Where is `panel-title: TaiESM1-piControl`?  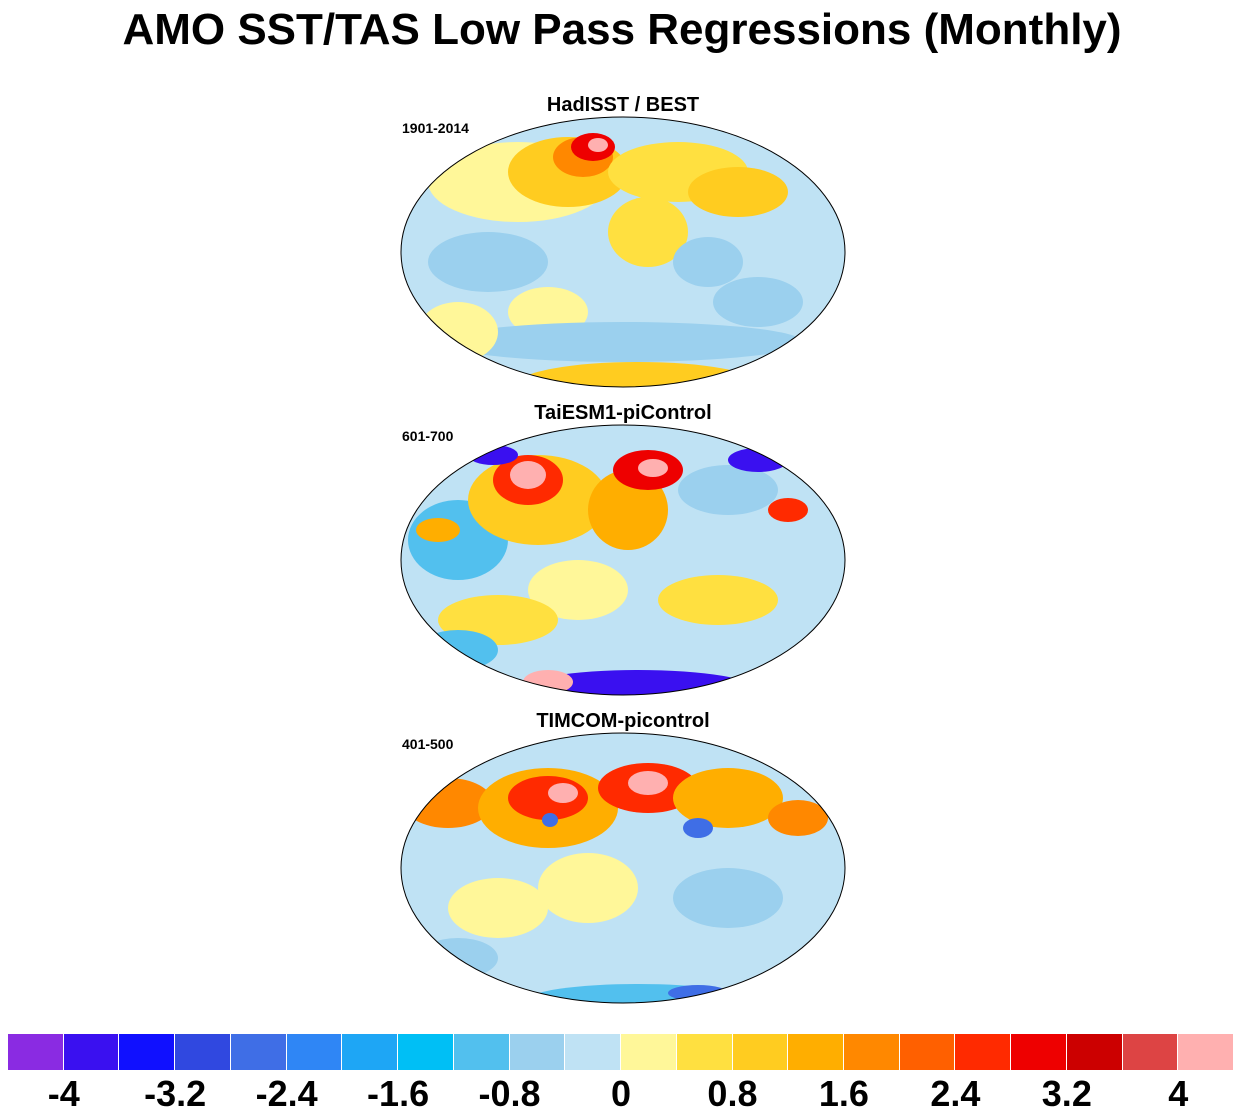
panel-title: TaiESM1-piControl is located at coordinates (623, 413).